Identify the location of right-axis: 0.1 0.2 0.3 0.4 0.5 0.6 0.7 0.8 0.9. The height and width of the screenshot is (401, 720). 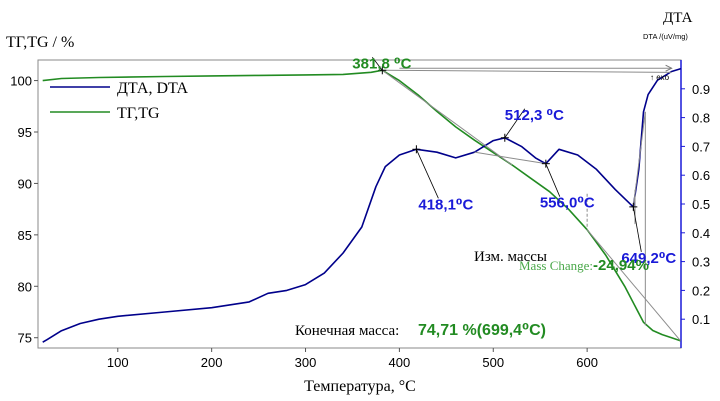
(695, 204).